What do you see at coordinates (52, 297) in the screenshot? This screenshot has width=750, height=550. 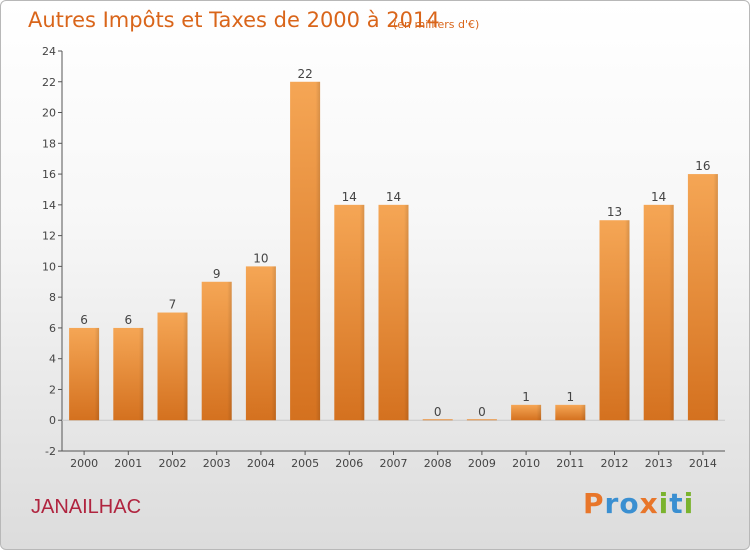 I see `y-tick-label: 8` at bounding box center [52, 297].